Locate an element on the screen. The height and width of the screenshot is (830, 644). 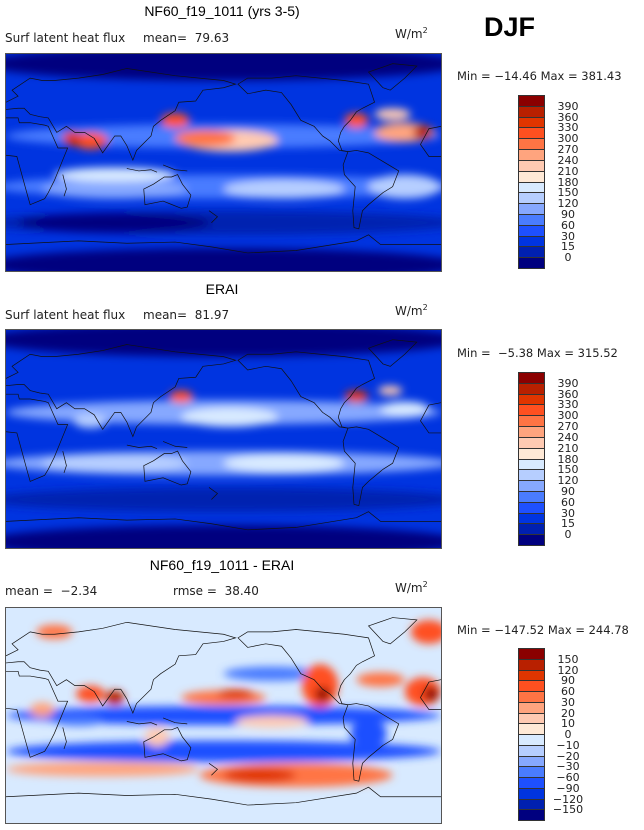
panel1-variable: Surf latent heat flux is located at coordinates (65, 38).